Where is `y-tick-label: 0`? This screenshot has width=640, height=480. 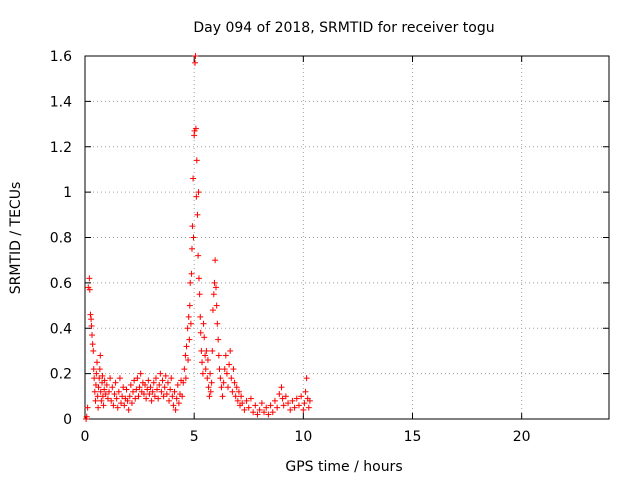 y-tick-label: 0 is located at coordinates (67, 420).